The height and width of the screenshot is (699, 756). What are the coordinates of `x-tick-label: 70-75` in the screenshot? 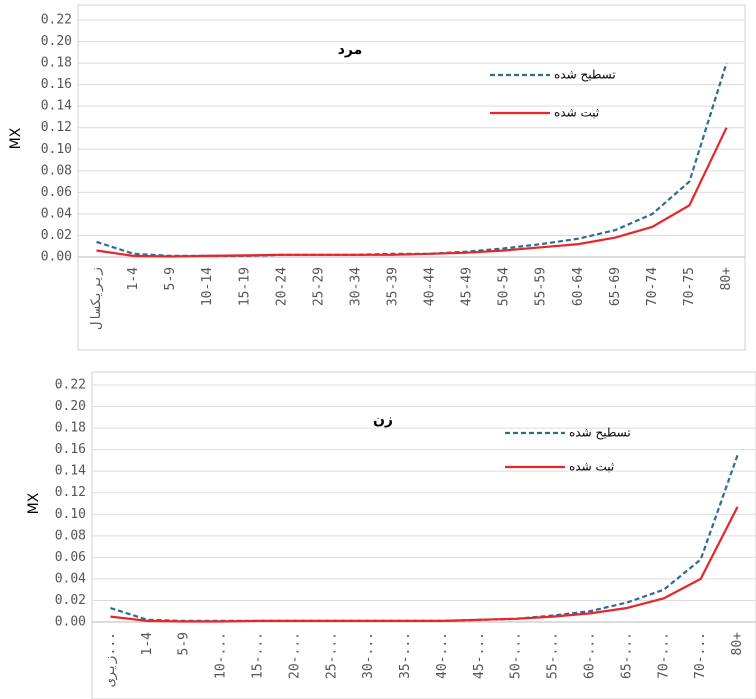 It's located at (689, 286).